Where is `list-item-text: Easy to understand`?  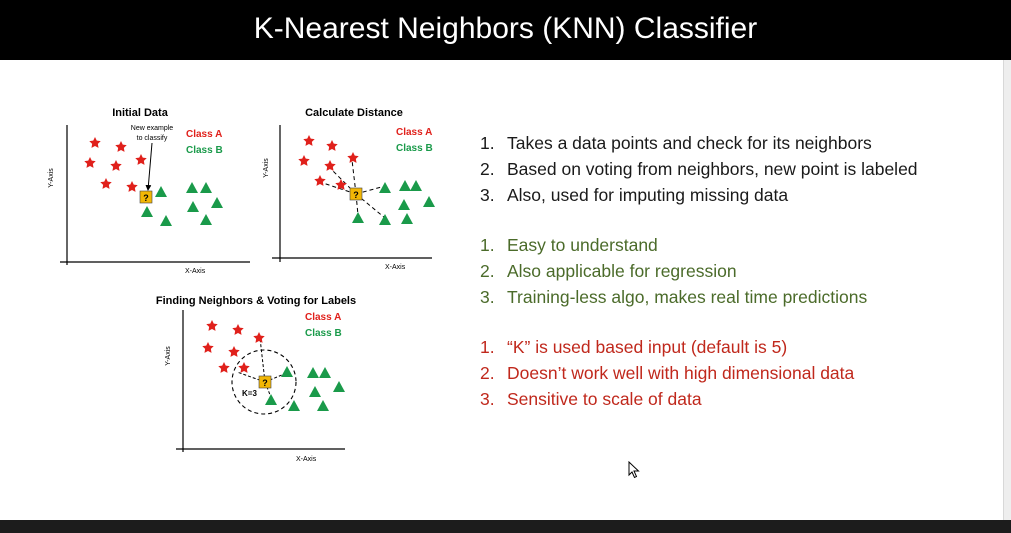
list-item-text: Easy to understand is located at coordinates (582, 245).